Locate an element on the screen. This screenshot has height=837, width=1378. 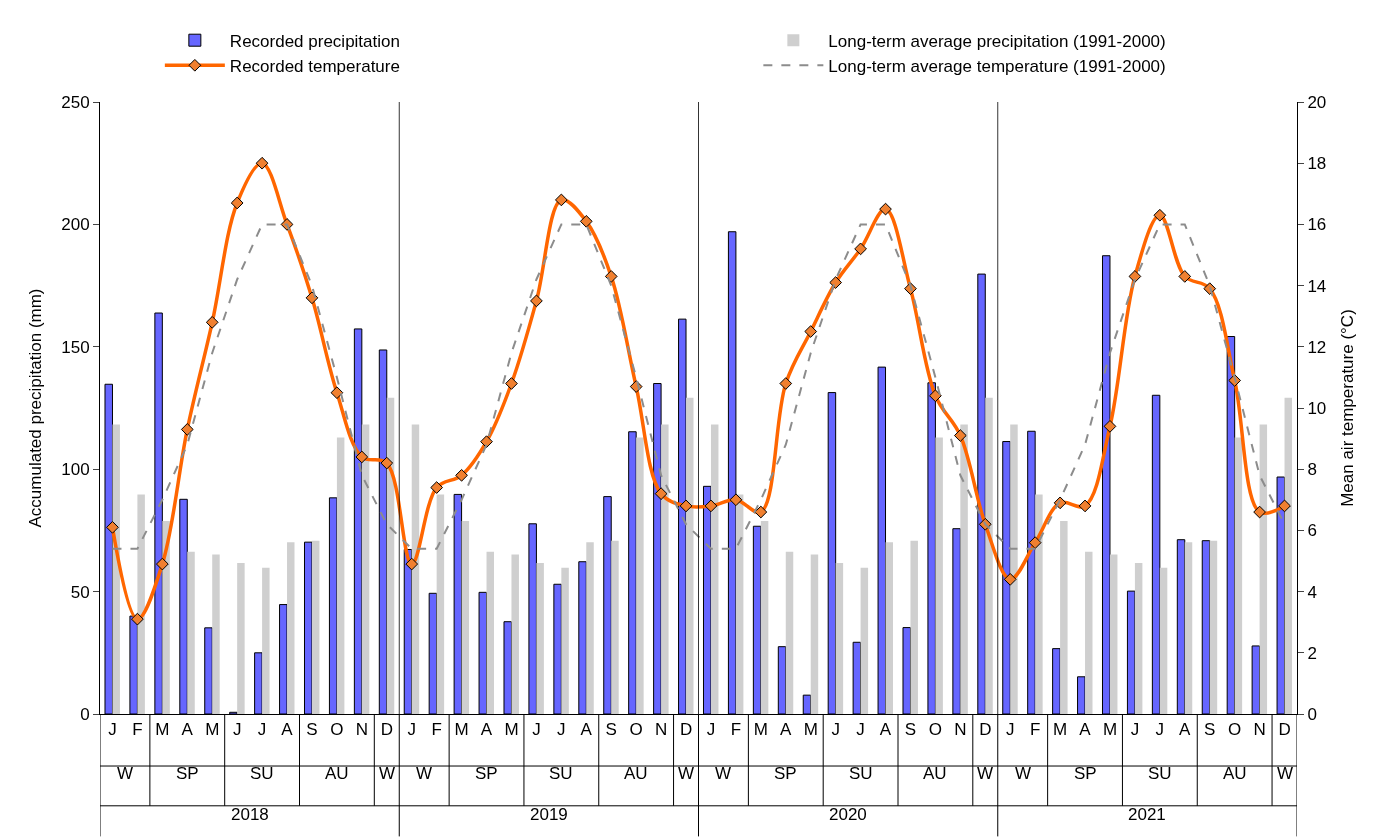
y2-tick-label: 20 is located at coordinates (1317, 102).